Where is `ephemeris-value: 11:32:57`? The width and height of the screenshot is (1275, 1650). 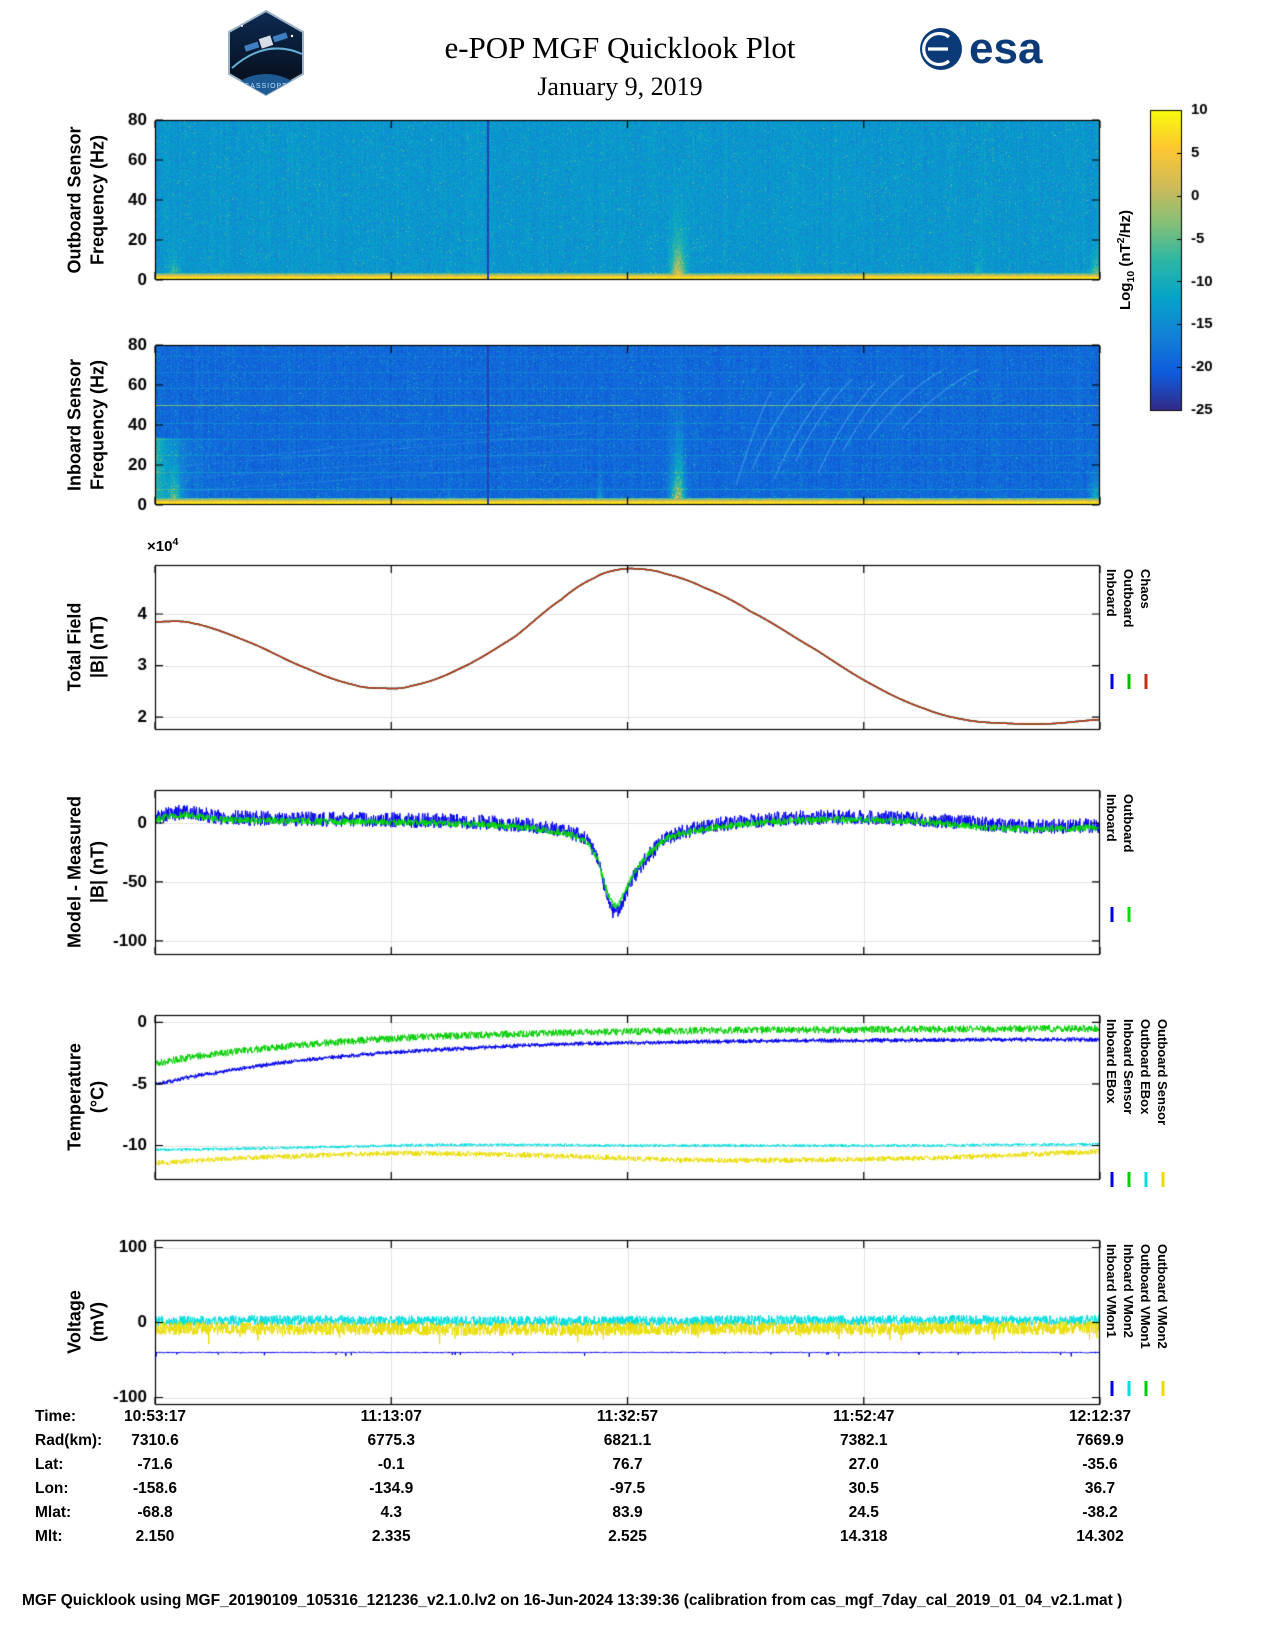
ephemeris-value: 11:32:57 is located at coordinates (627, 1416).